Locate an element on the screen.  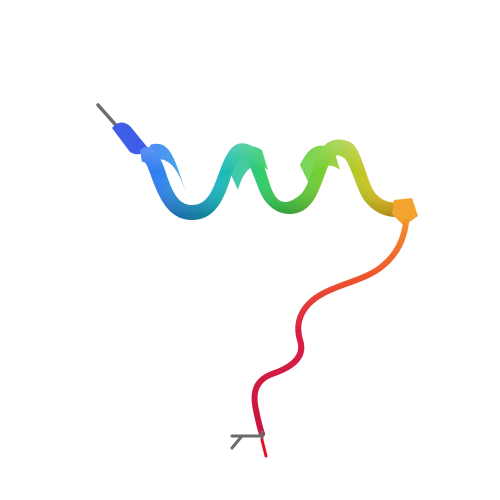
helix-ribbon-shading is located at coordinates (276, 179).